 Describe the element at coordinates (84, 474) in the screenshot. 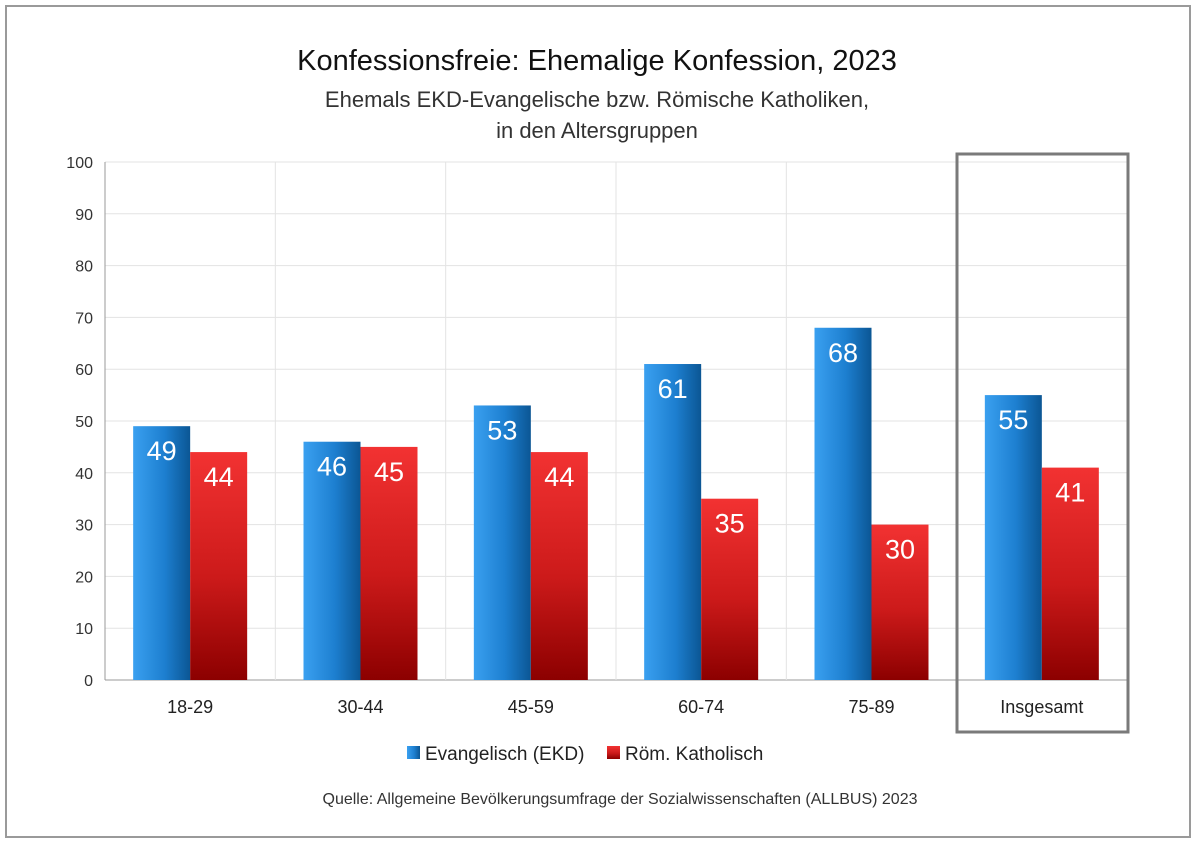

I see `y-tick-label: 40` at that location.